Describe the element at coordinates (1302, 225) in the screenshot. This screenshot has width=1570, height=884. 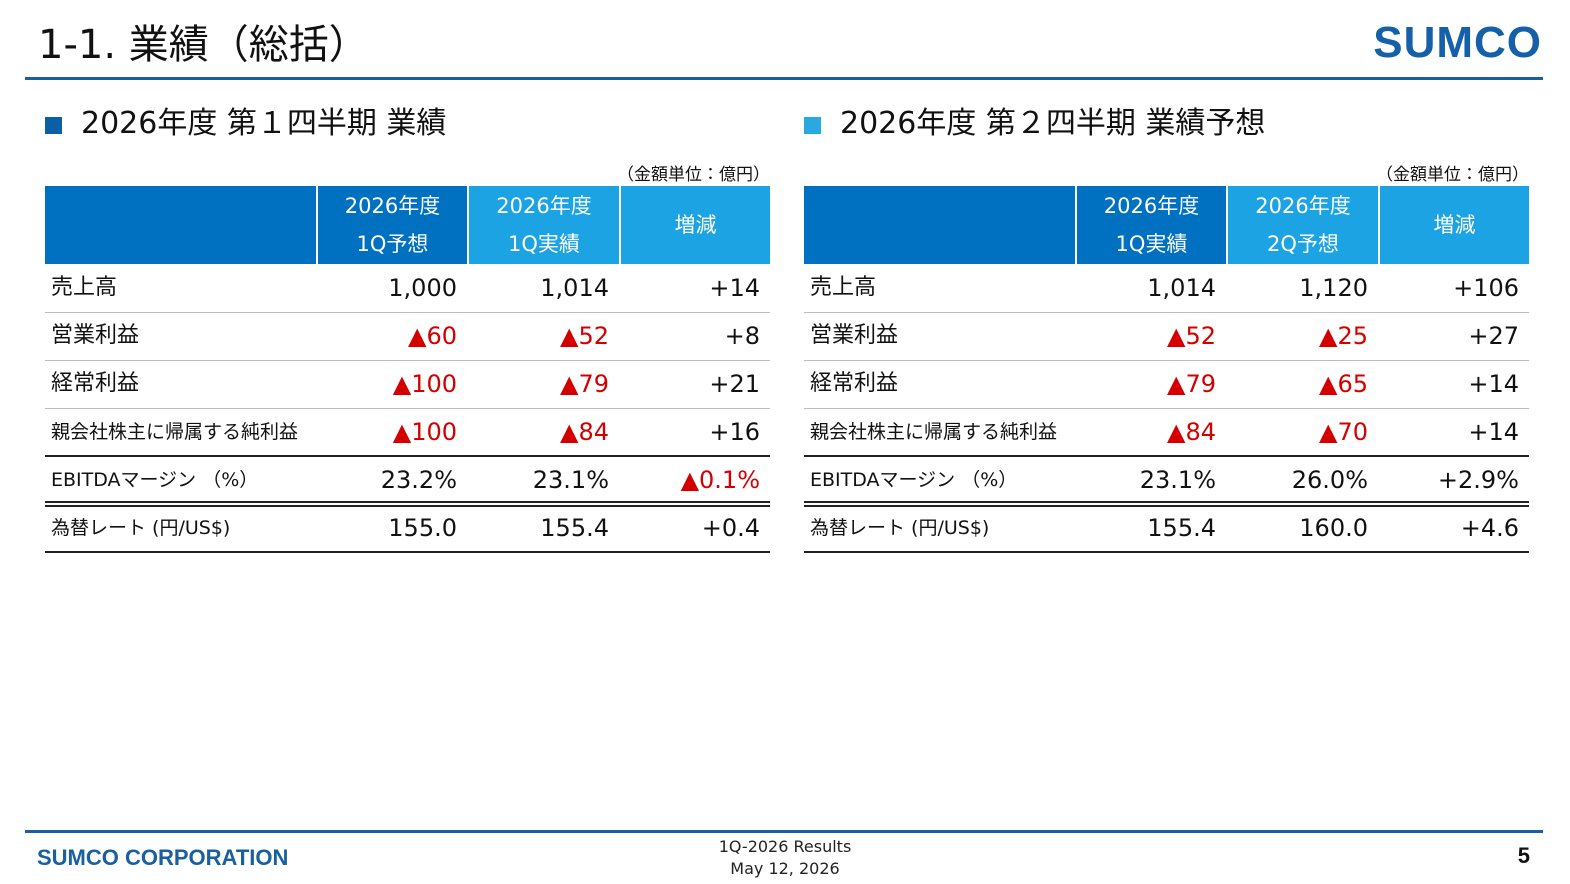
I see `header-cell: 2026年度 2Q予想` at that location.